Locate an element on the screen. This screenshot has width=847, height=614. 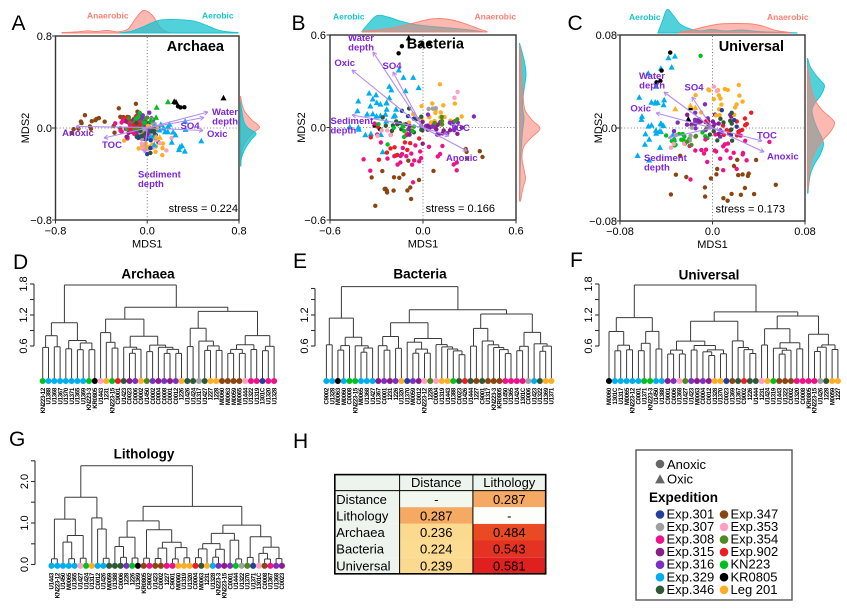
svg-text: F is located at coordinates (576, 260).